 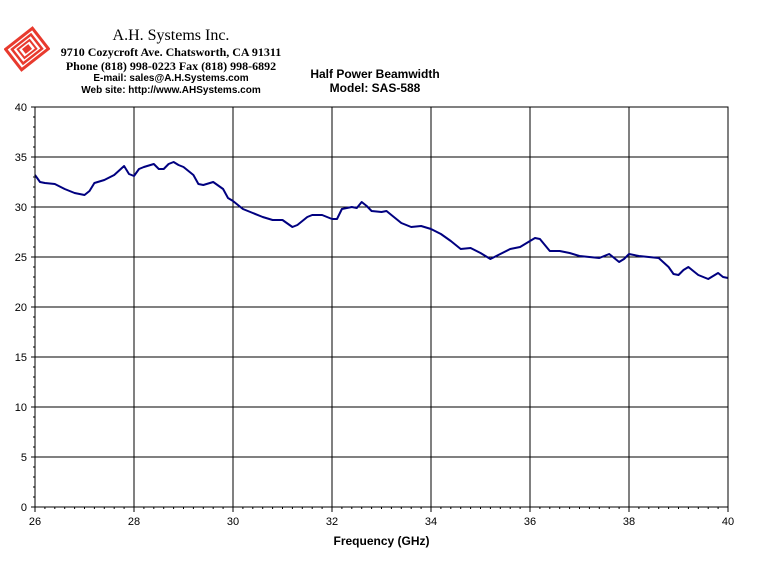 What do you see at coordinates (24, 458) in the screenshot?
I see `y-tick-label: 5` at bounding box center [24, 458].